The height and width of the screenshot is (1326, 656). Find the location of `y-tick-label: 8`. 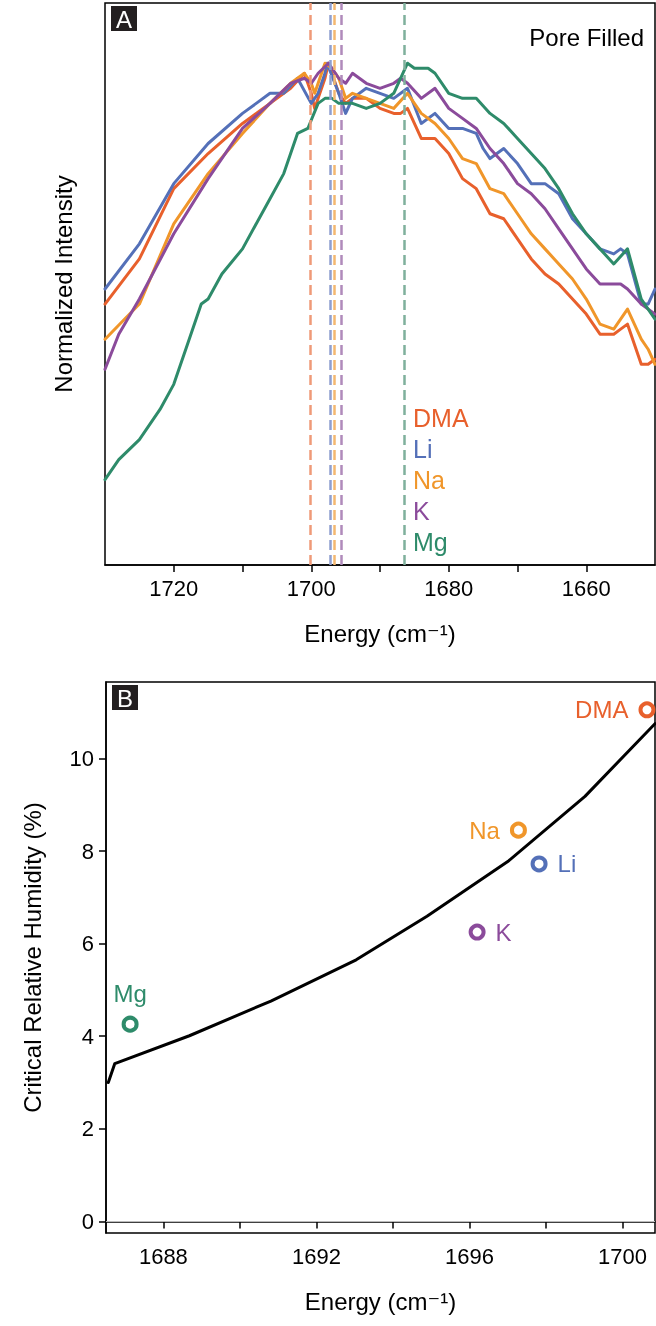

y-tick-label: 8 is located at coordinates (87, 851).